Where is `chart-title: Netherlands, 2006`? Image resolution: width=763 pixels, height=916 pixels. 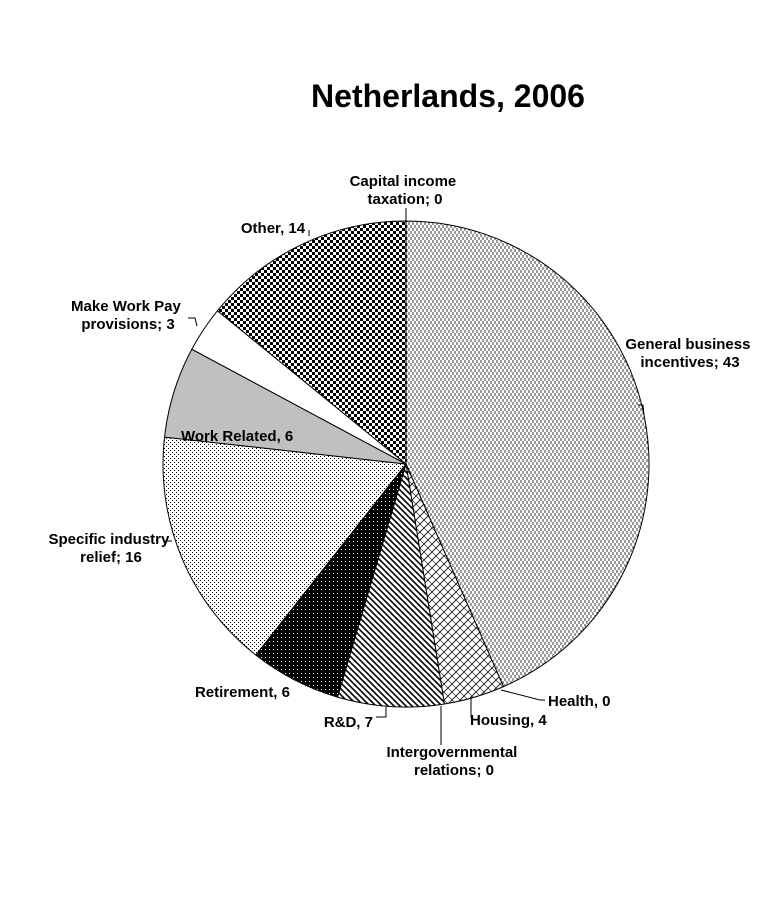
chart-title: Netherlands, 2006 is located at coordinates (448, 96).